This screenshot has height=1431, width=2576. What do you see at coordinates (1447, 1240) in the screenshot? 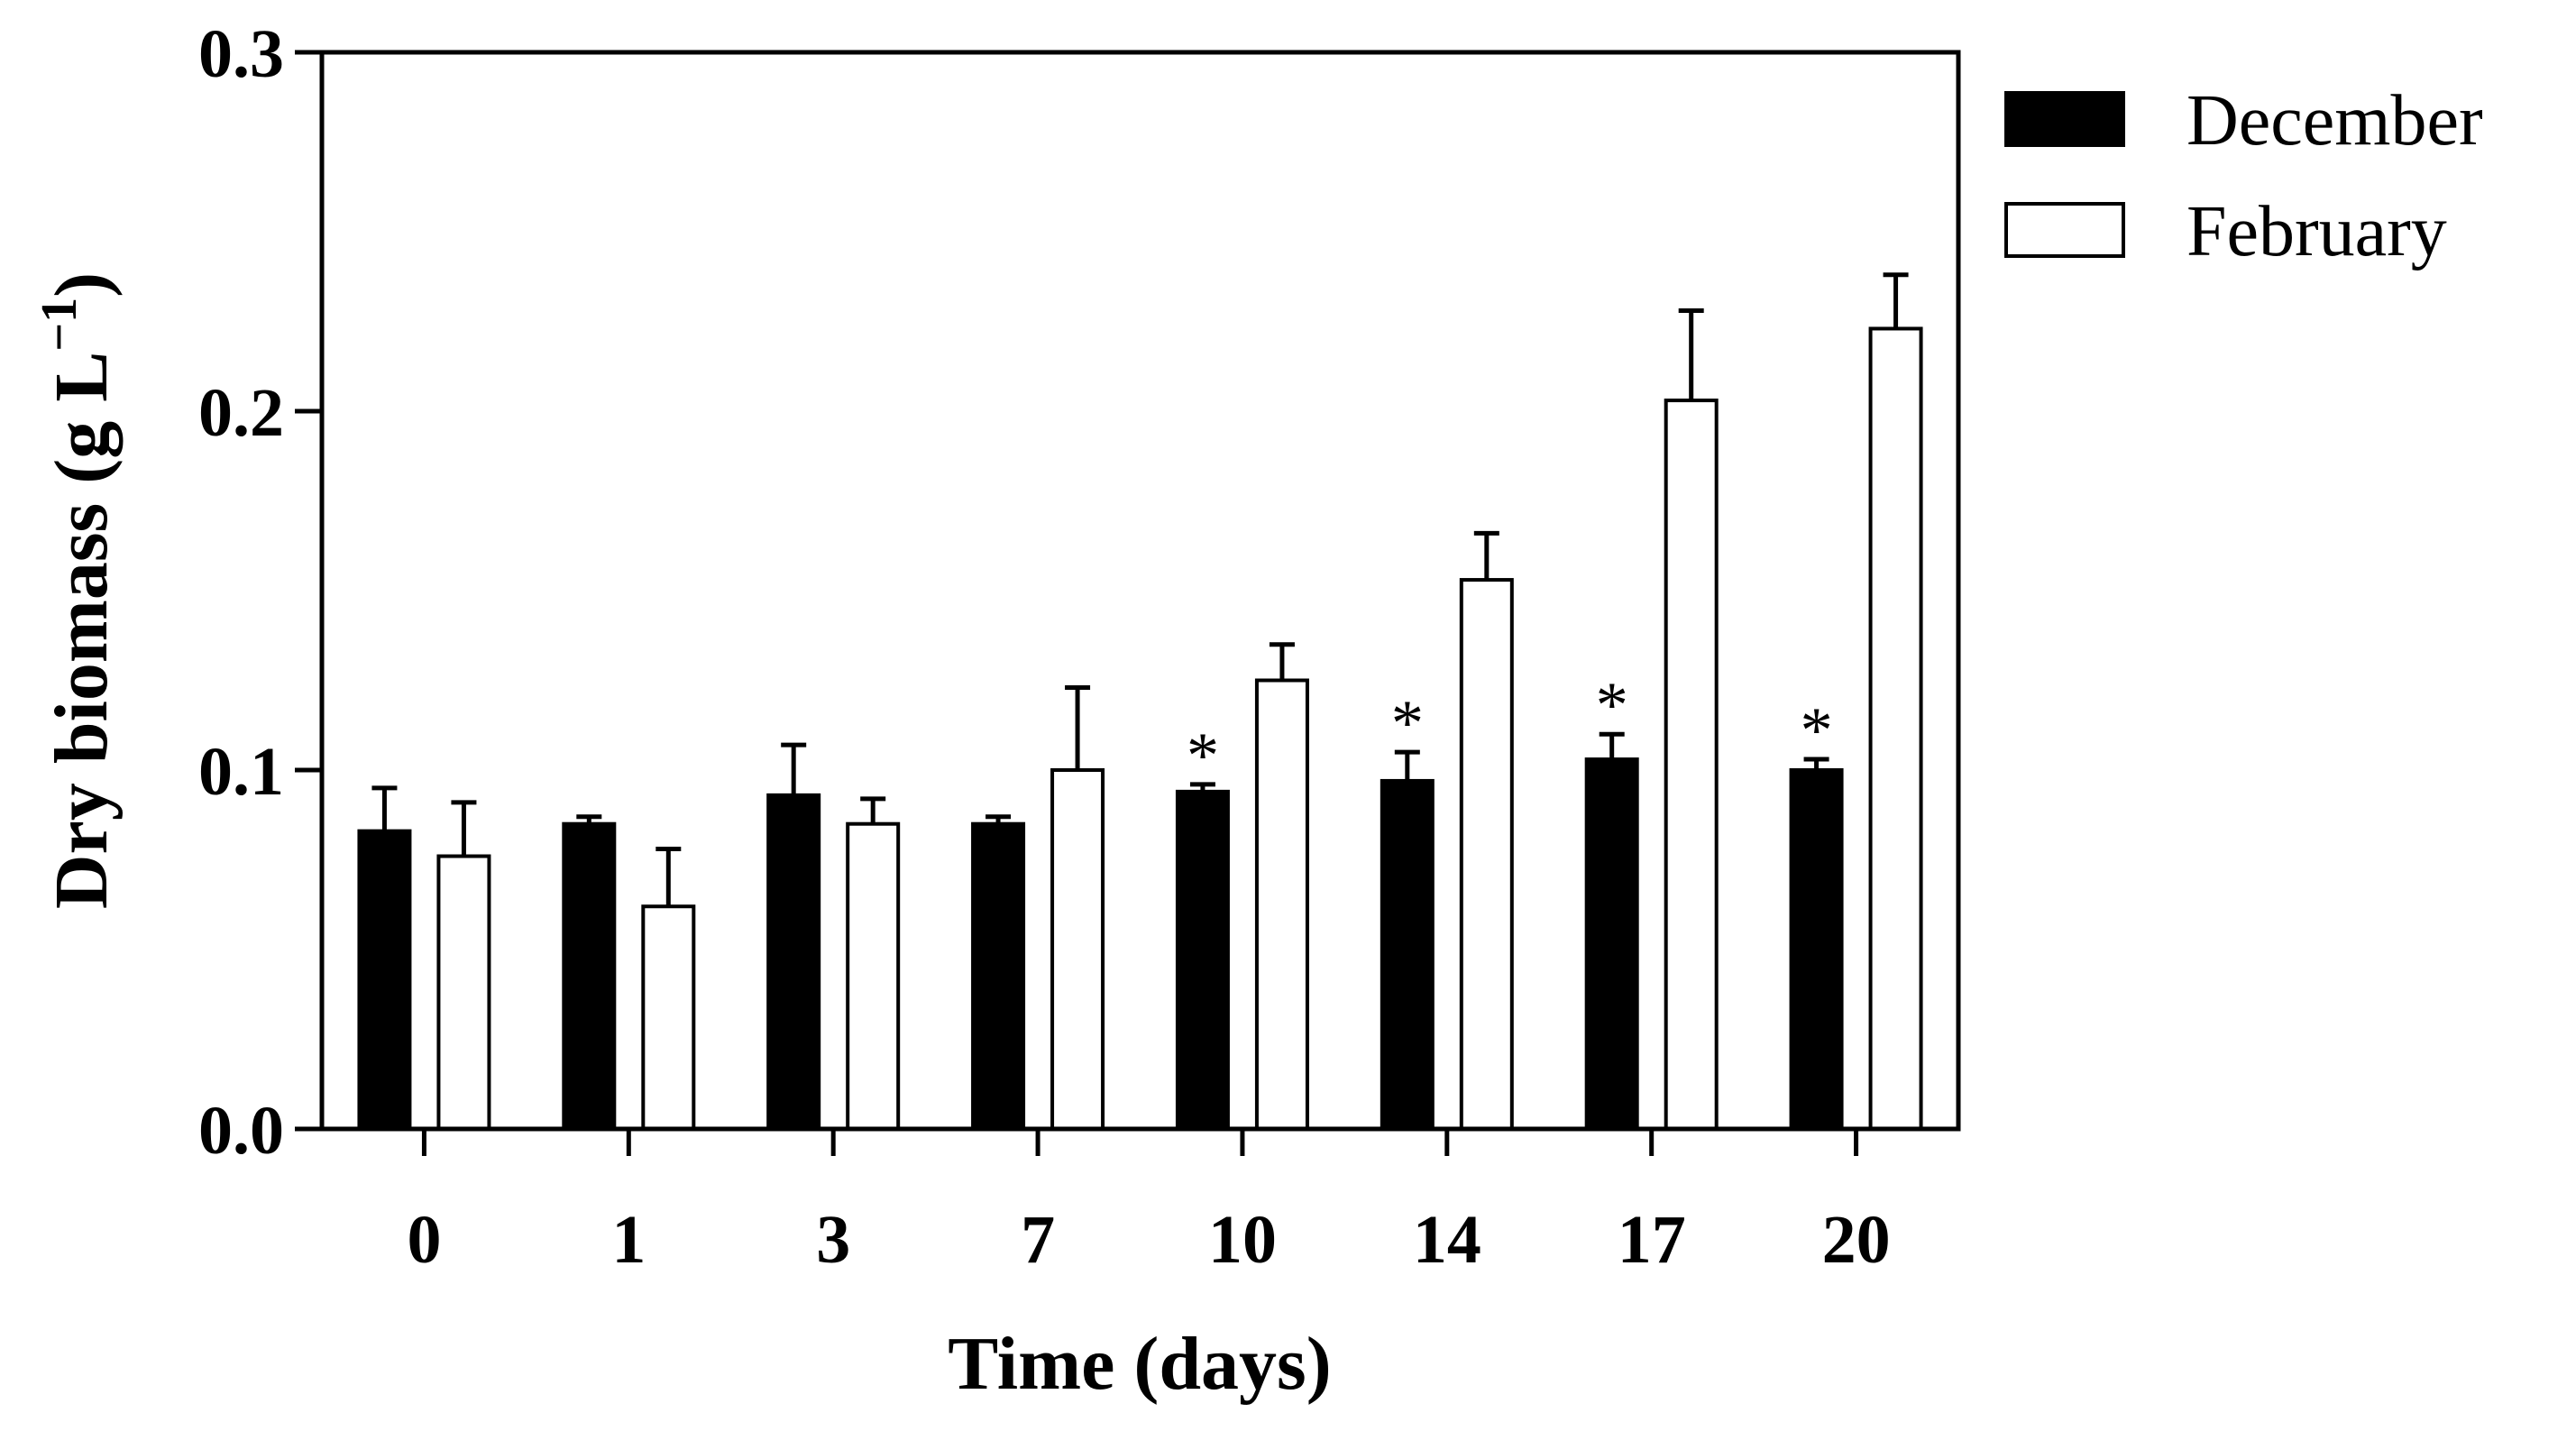
I see `x-tick-label: 14` at bounding box center [1447, 1240].